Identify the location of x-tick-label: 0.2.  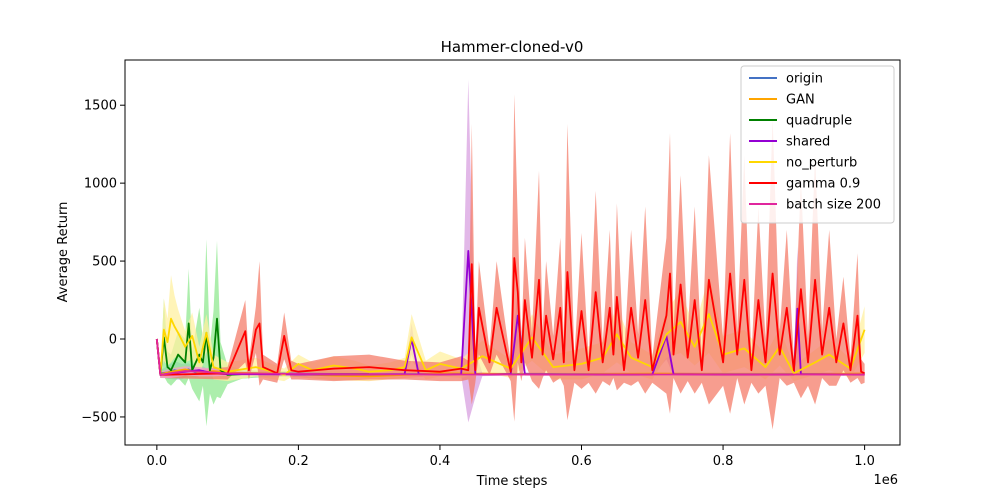
(298, 461).